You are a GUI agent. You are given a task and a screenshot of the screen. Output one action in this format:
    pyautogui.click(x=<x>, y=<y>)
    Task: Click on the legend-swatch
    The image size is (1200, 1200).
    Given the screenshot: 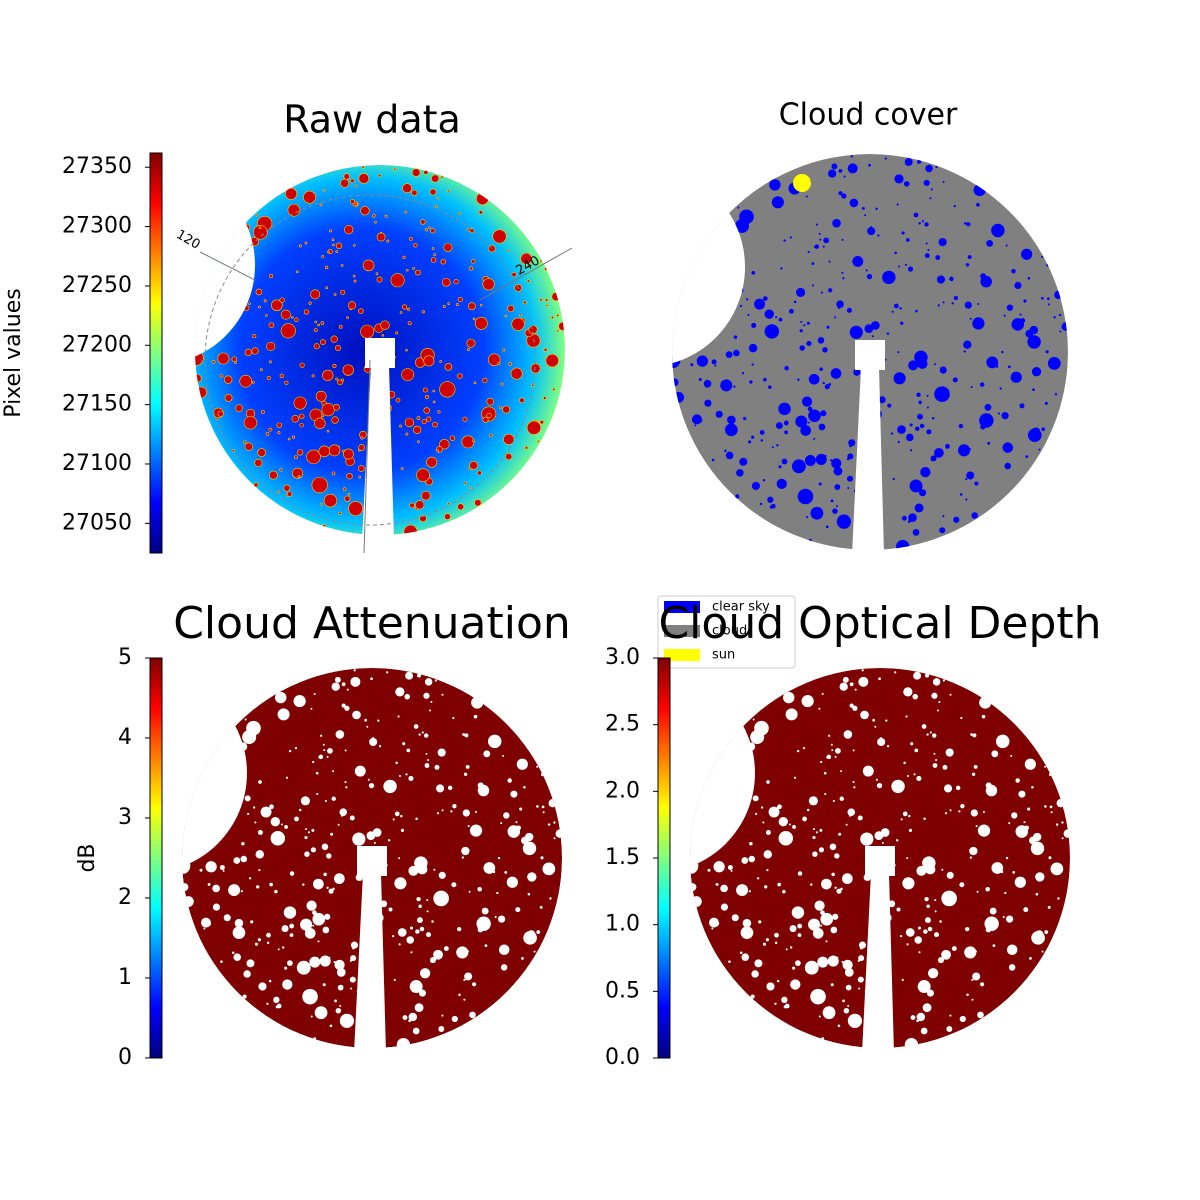 What is the action you would take?
    pyautogui.click(x=682, y=607)
    